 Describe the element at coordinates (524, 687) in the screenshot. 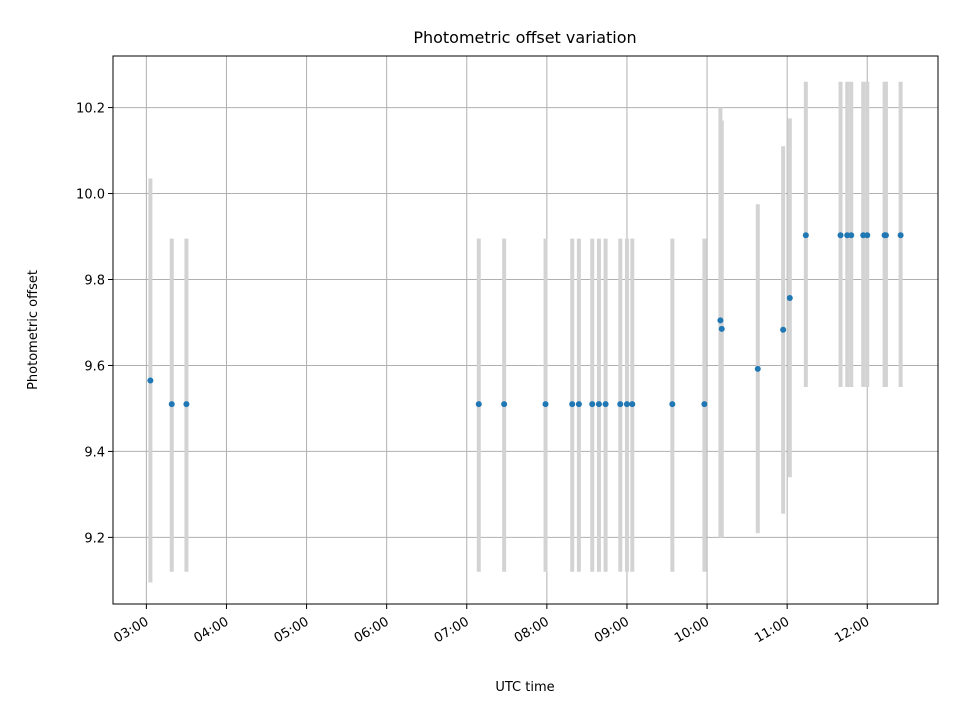

I see `x-axis-label: UTC time` at that location.